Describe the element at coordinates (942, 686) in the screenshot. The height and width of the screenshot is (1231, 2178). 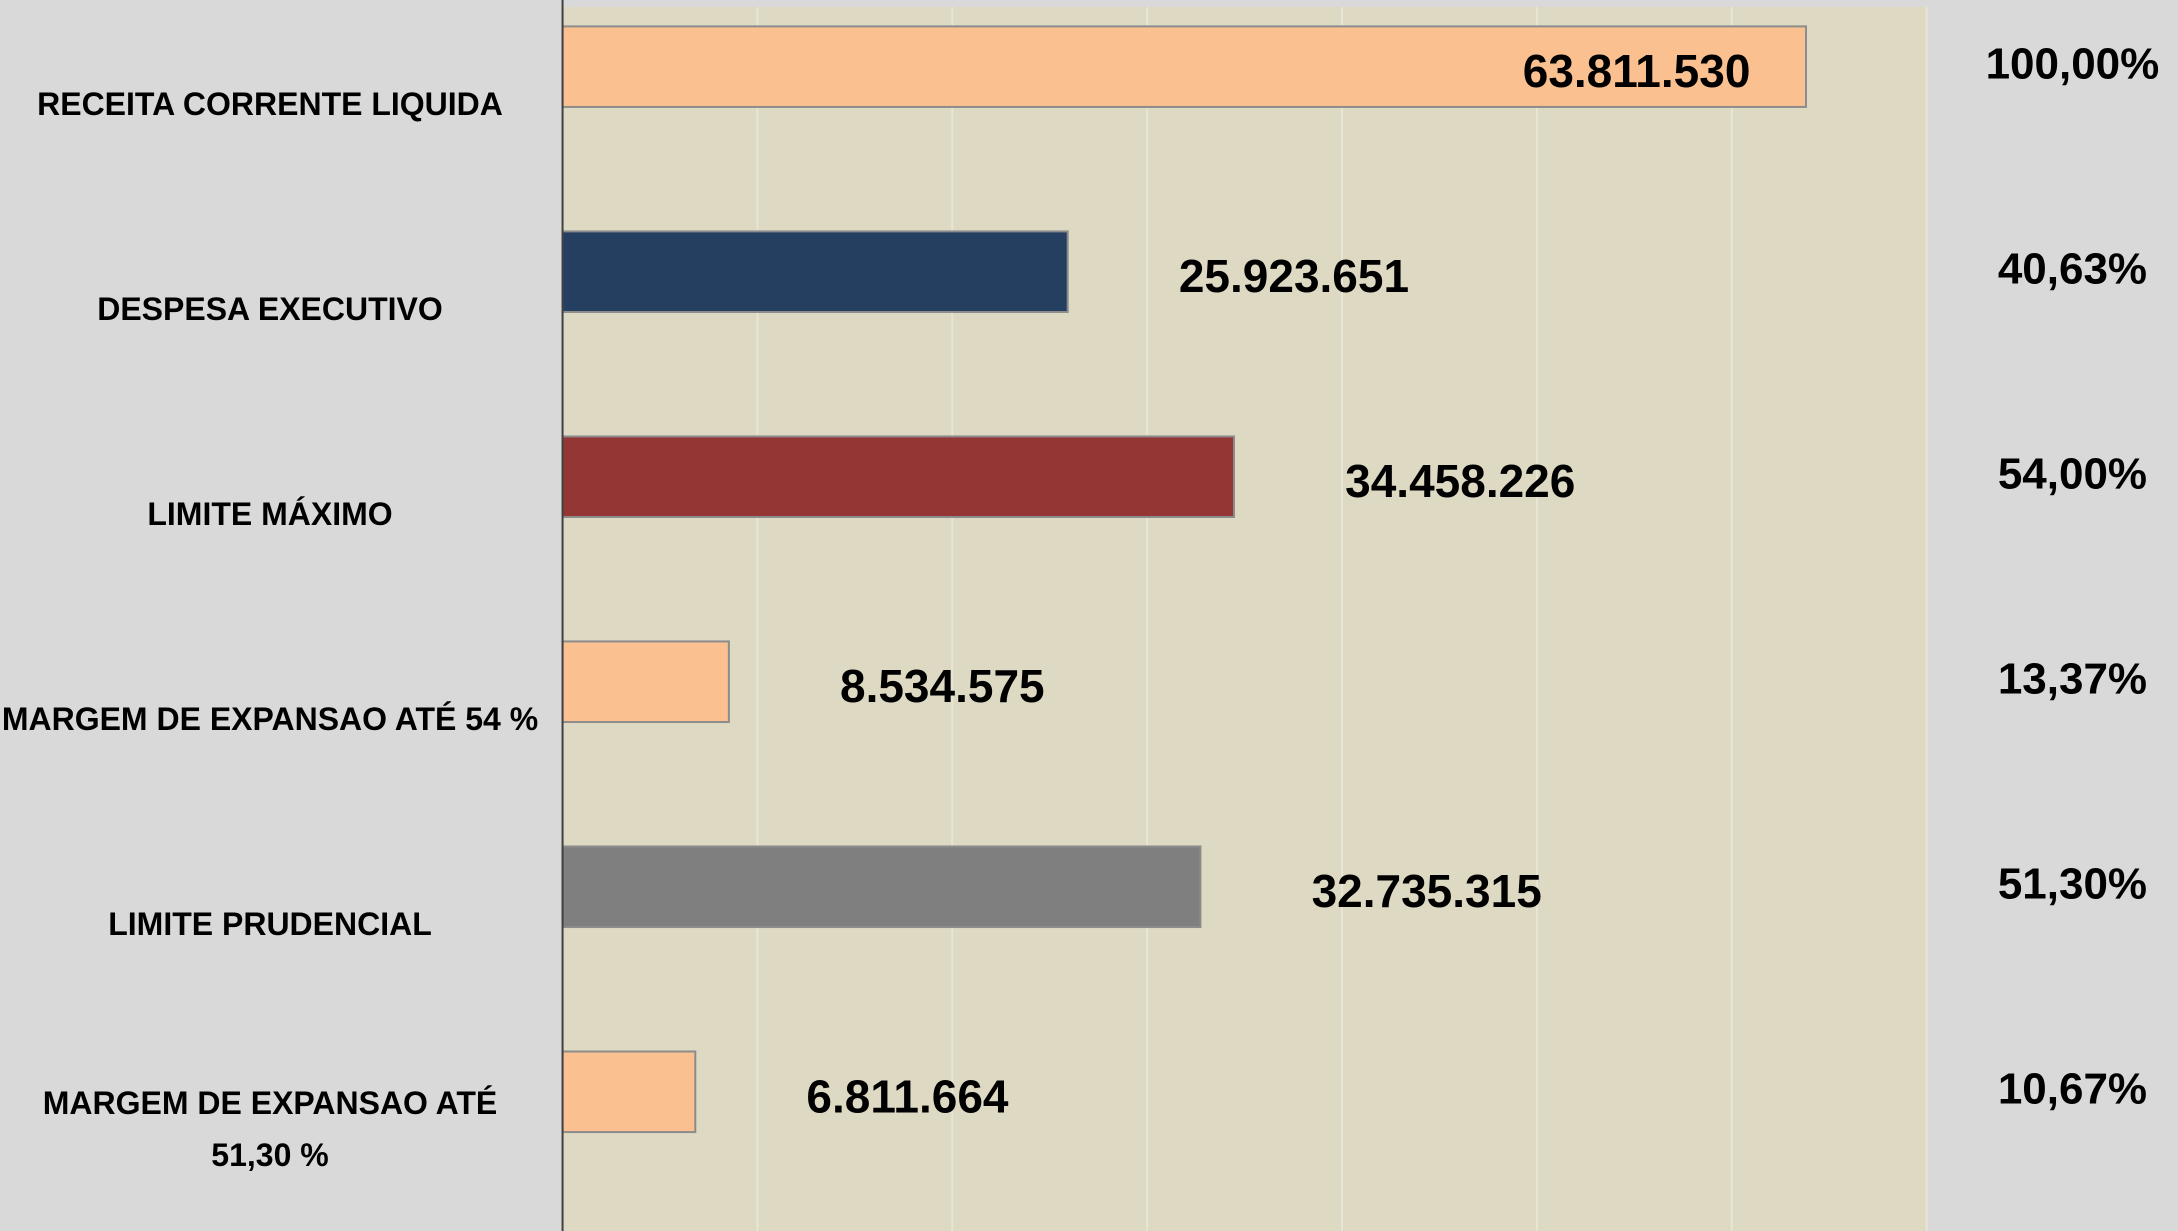
I see `value-label: 8.534.575` at that location.